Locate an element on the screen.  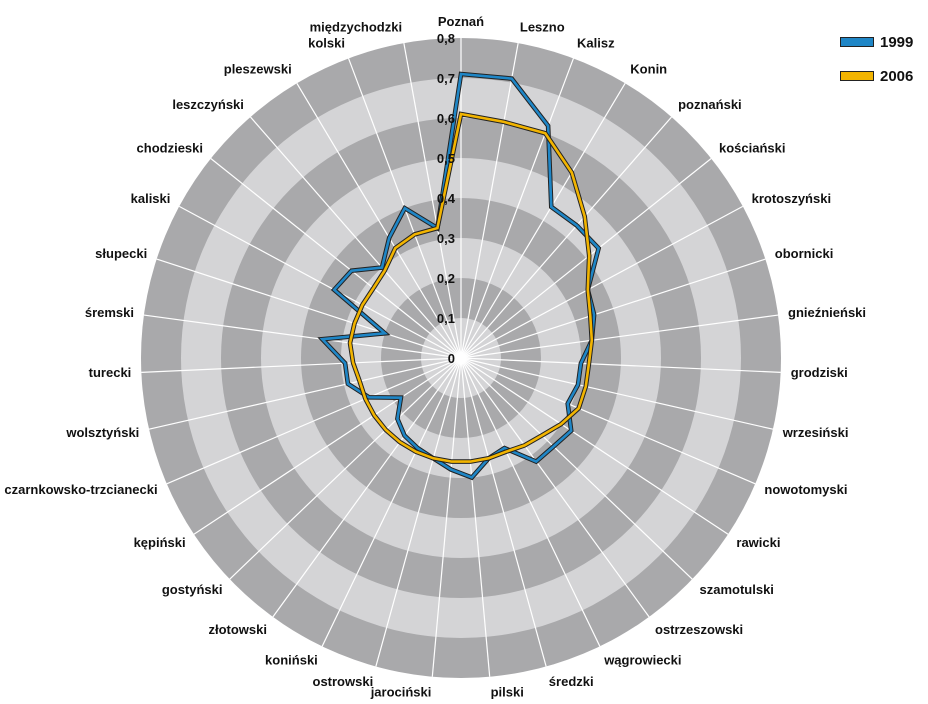
category-label: jarociński is located at coordinates (401, 692).